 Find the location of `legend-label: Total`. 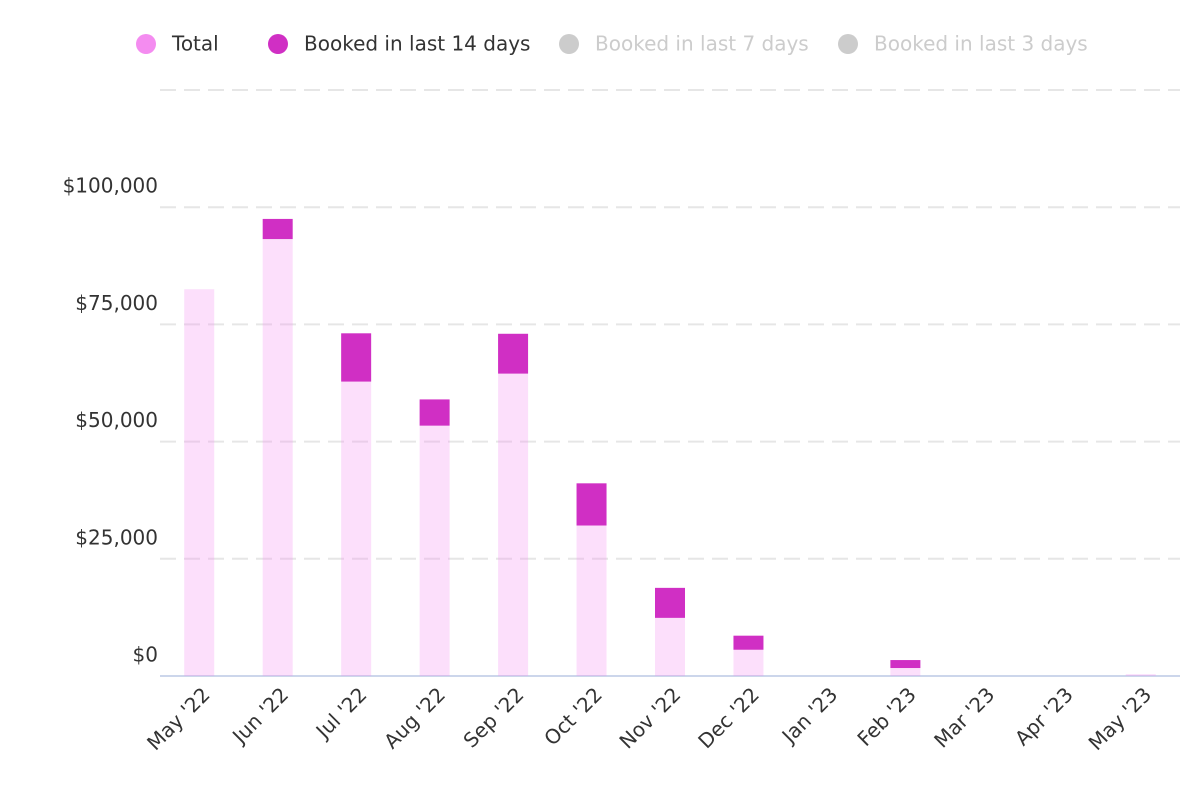

legend-label: Total is located at coordinates (195, 44).